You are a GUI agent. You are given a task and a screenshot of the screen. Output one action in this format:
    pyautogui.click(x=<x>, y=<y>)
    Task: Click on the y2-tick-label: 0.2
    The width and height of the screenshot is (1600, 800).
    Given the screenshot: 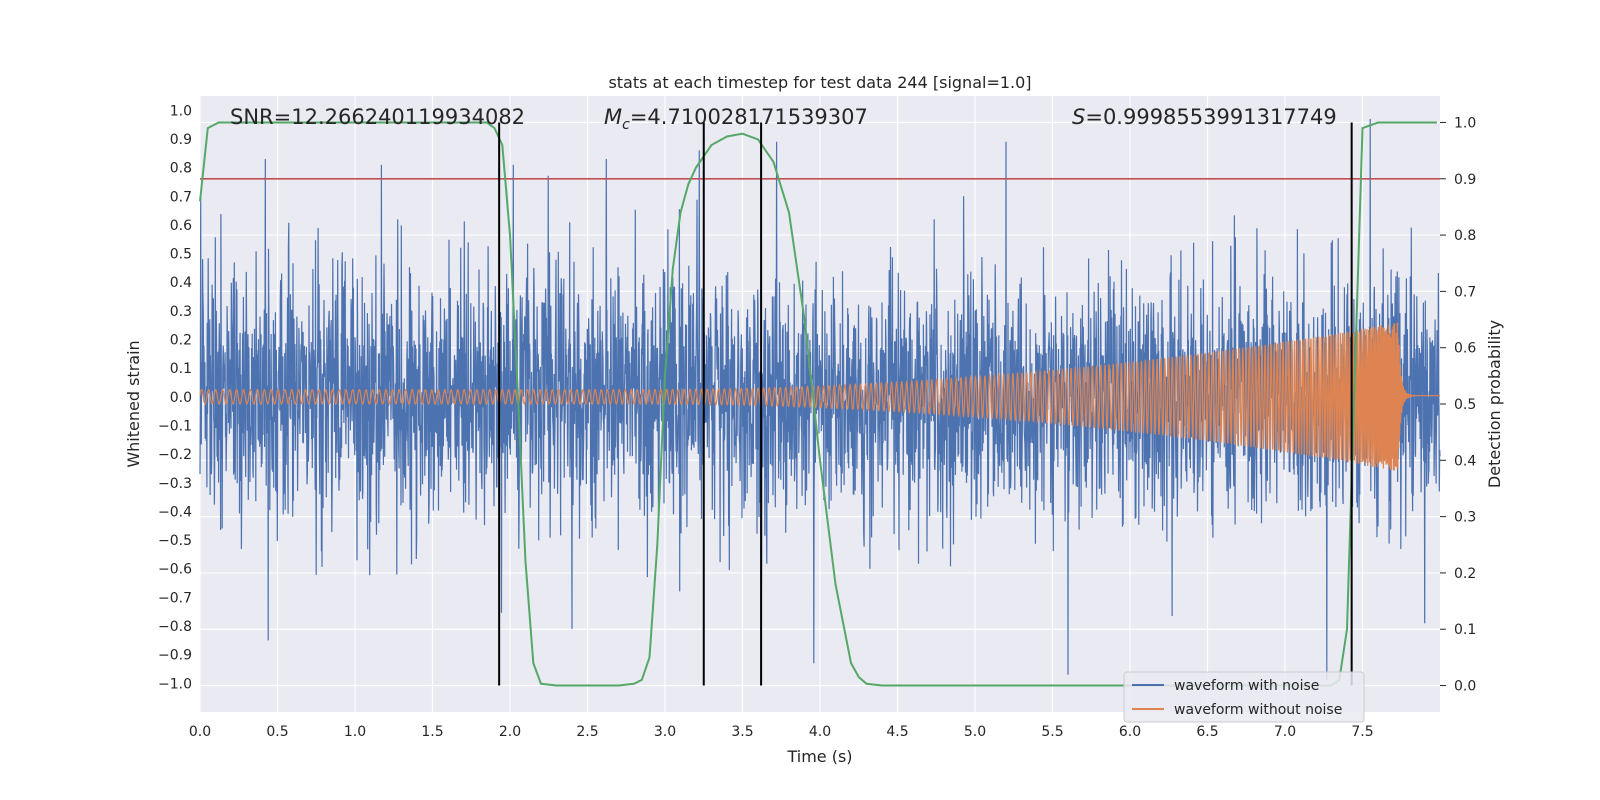 What is the action you would take?
    pyautogui.click(x=1465, y=574)
    